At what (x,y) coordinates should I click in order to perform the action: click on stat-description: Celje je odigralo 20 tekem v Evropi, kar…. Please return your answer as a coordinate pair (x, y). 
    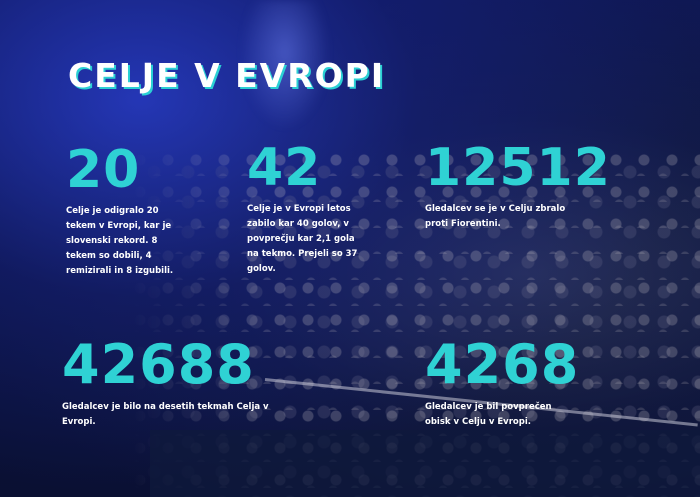
    Looking at the image, I should click on (120, 241).